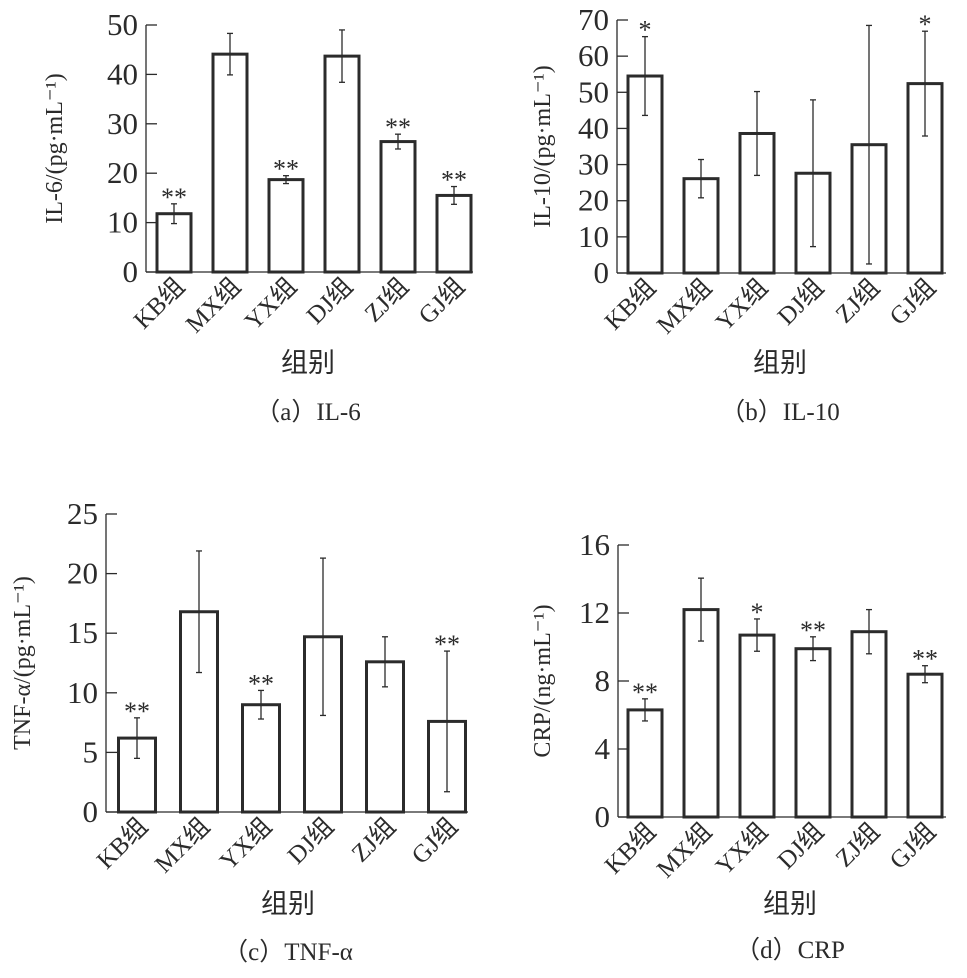  Describe the element at coordinates (82, 513) in the screenshot. I see `y-tick-label: 25` at that location.